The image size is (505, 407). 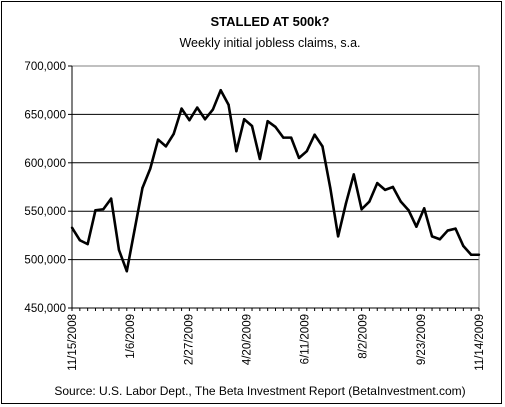 I want to click on x-tick-label: 6/11/2009, so click(x=306, y=339).